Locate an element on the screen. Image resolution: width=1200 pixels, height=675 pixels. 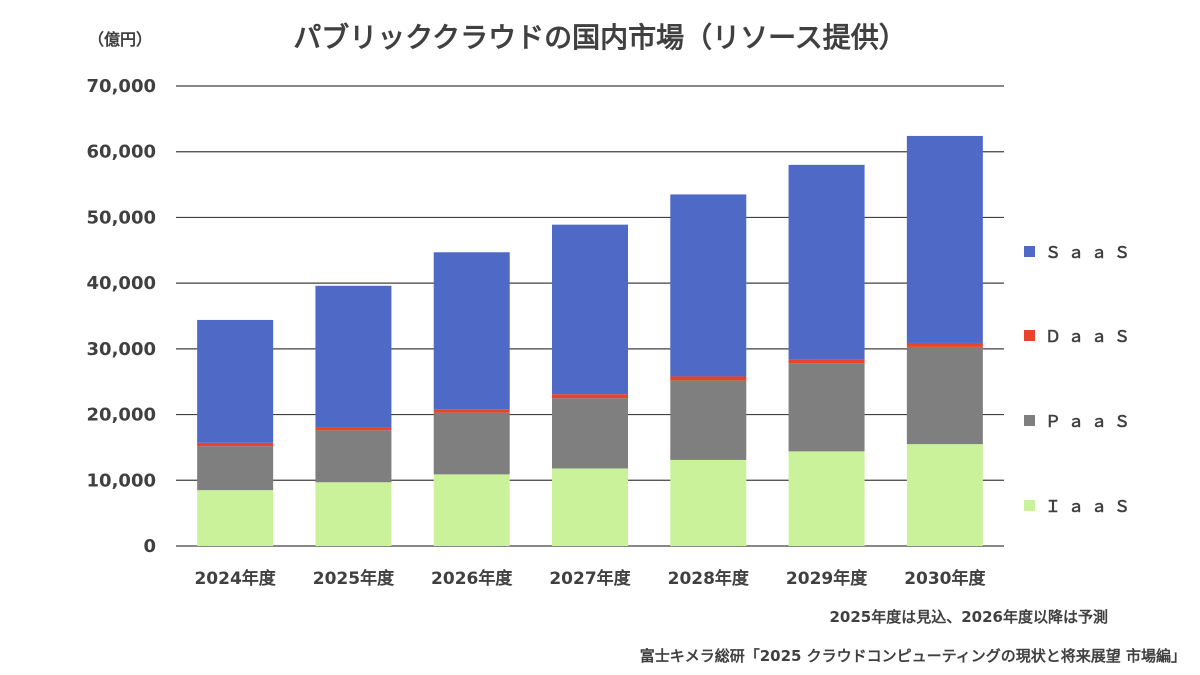
legend-swatch-paas is located at coordinates (1029, 420).